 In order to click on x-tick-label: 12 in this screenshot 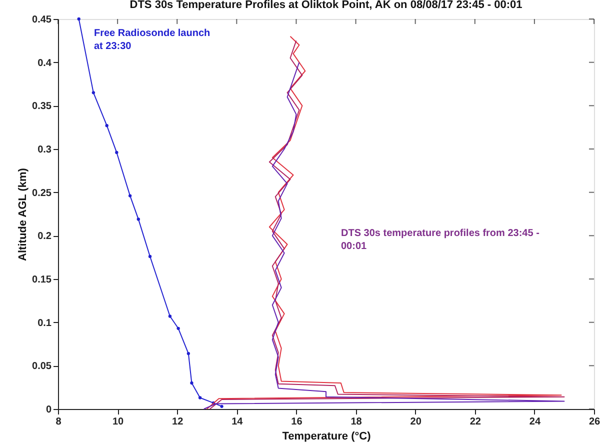, I will do `click(178, 422)`.